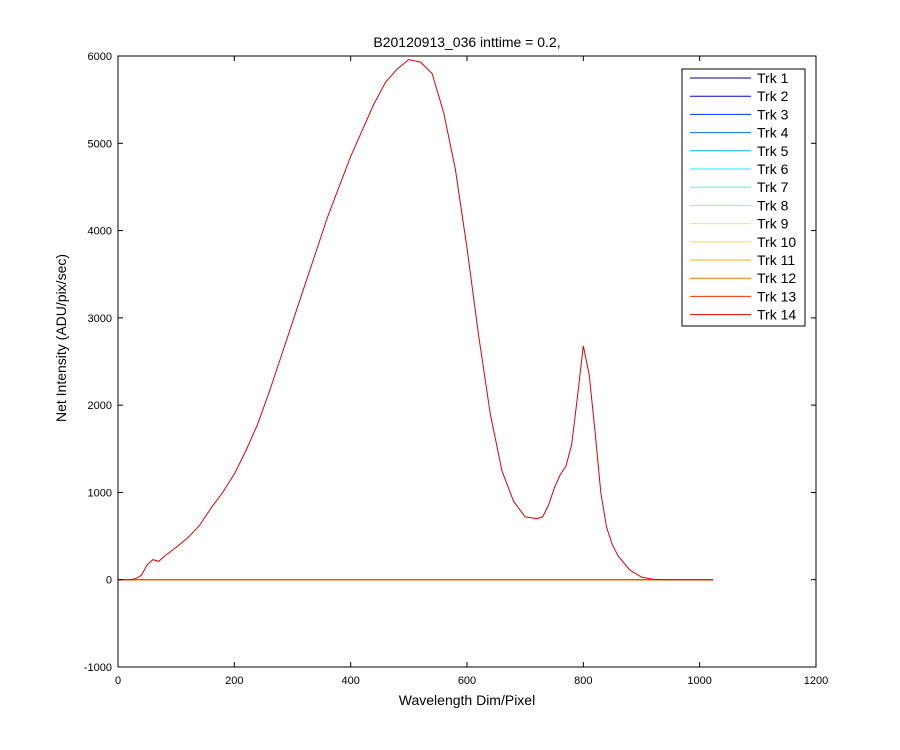  I want to click on x-tick-label: 600, so click(467, 681).